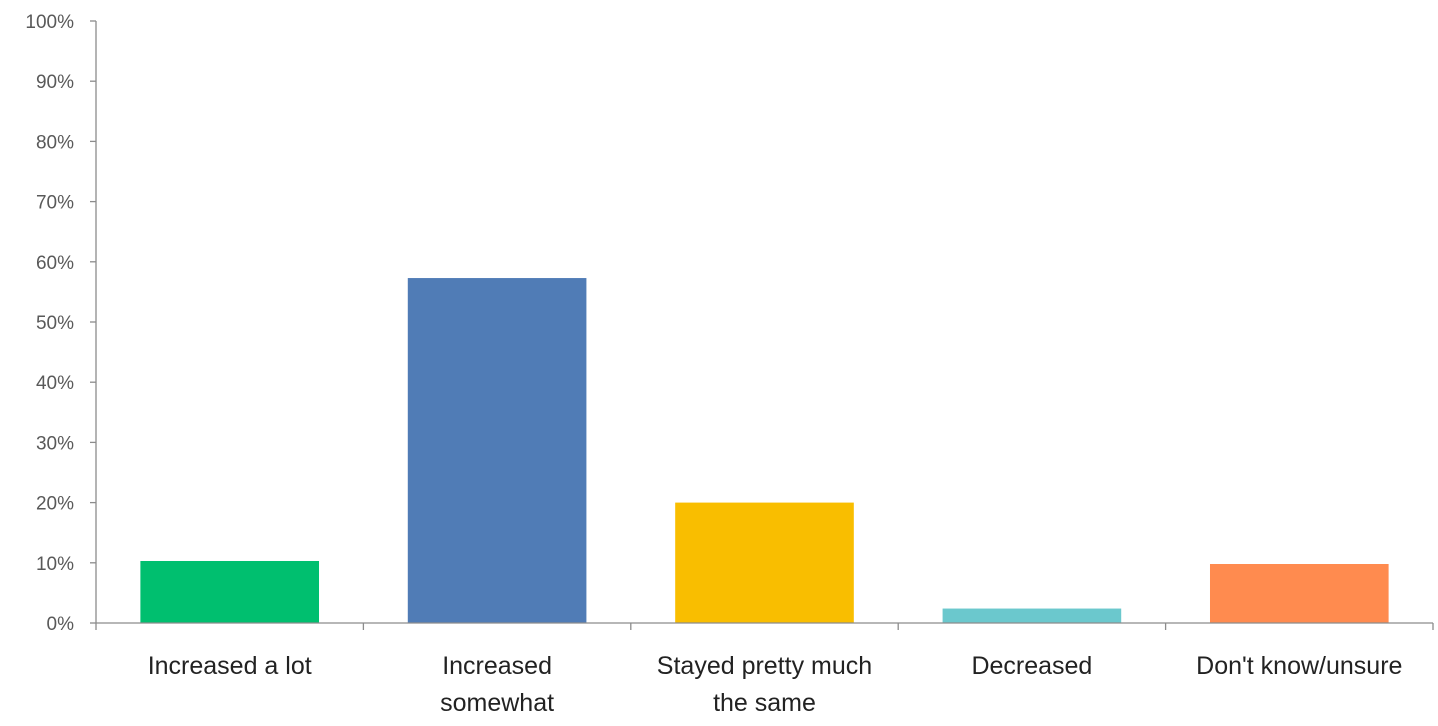 This screenshot has width=1438, height=726. What do you see at coordinates (1299, 666) in the screenshot?
I see `x-category-label: Don't know/unsure` at bounding box center [1299, 666].